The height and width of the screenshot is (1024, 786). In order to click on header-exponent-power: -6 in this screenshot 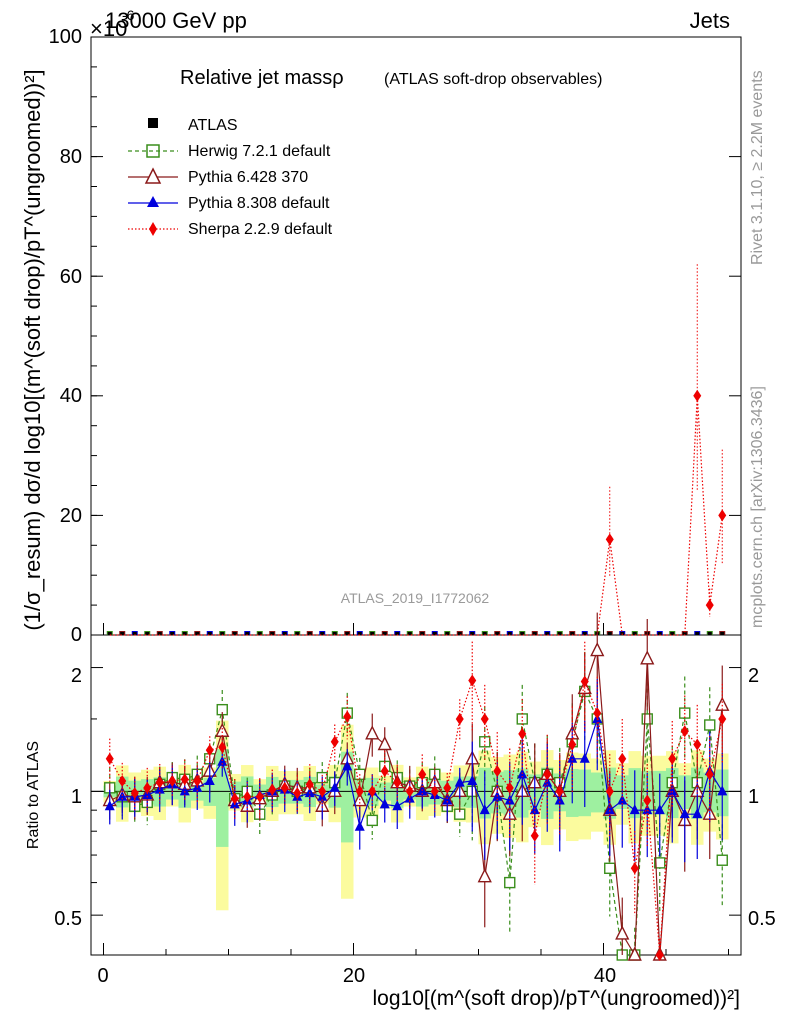, I will do `click(128, 15)`.